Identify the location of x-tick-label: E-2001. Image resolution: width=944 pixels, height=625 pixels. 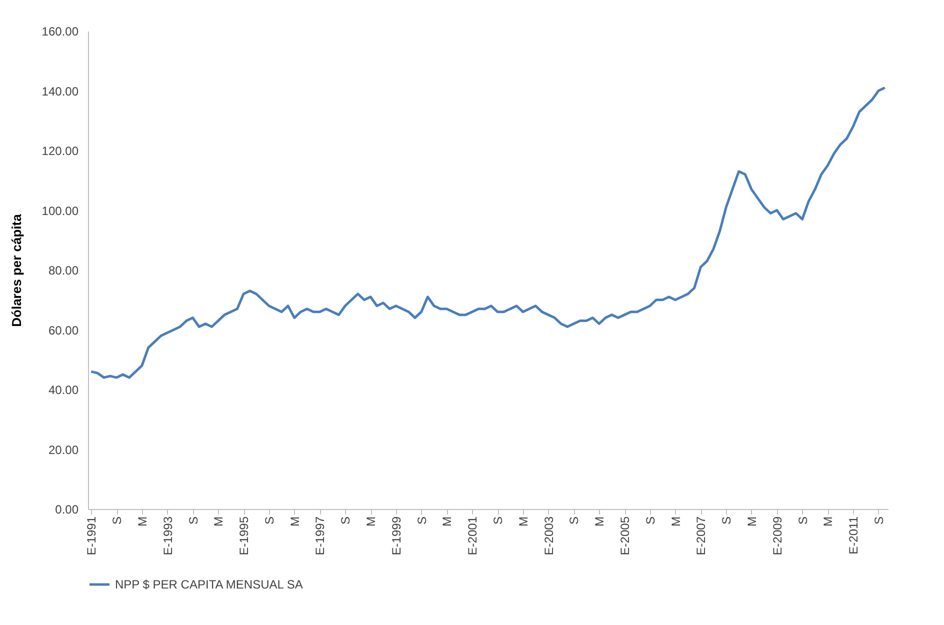
(473, 536).